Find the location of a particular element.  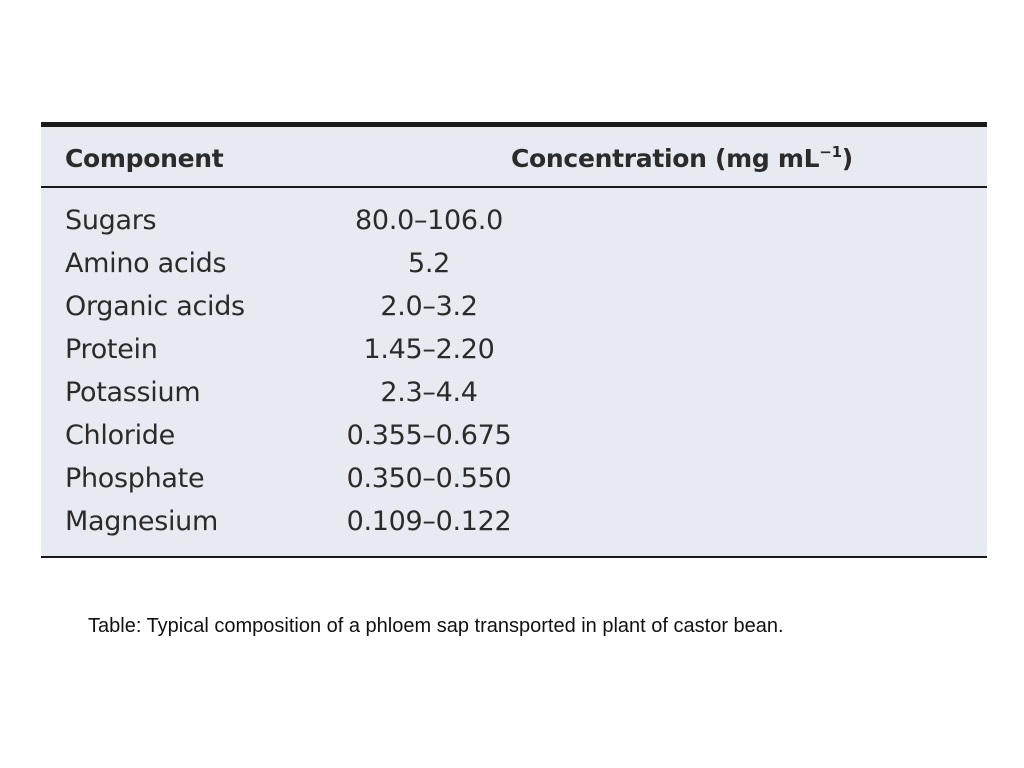

concentration-cell: 5.2 is located at coordinates (429, 263).